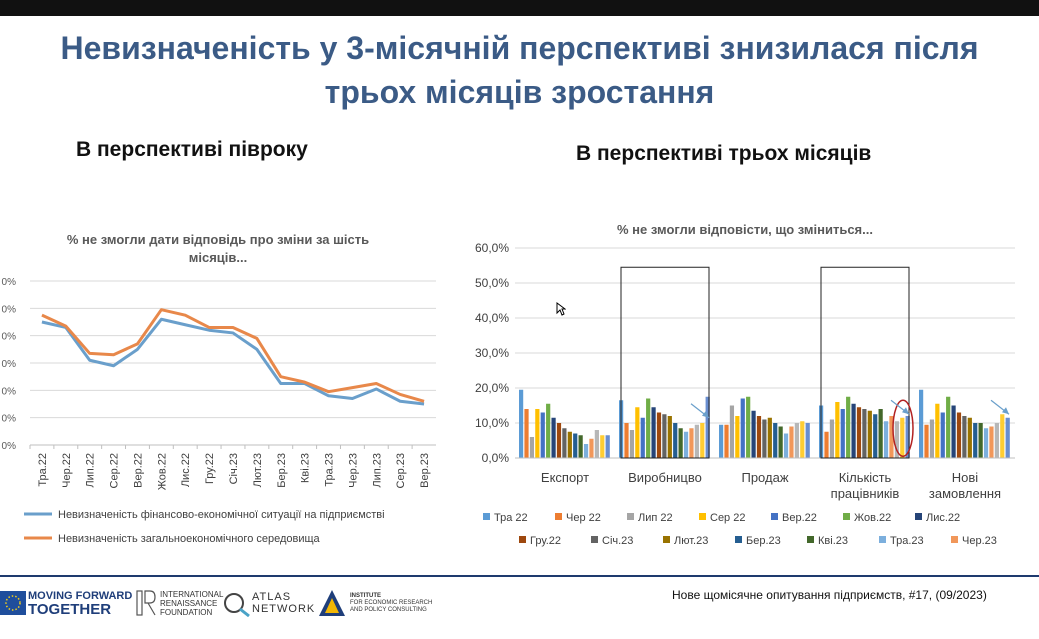 Image resolution: width=1039 pixels, height=639 pixels. I want to click on mft-line2: TOGETHER, so click(70, 609).